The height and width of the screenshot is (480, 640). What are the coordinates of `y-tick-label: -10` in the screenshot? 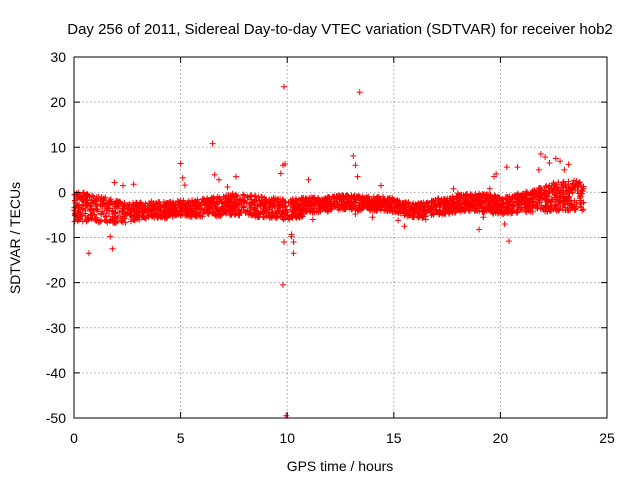 It's located at (56, 238).